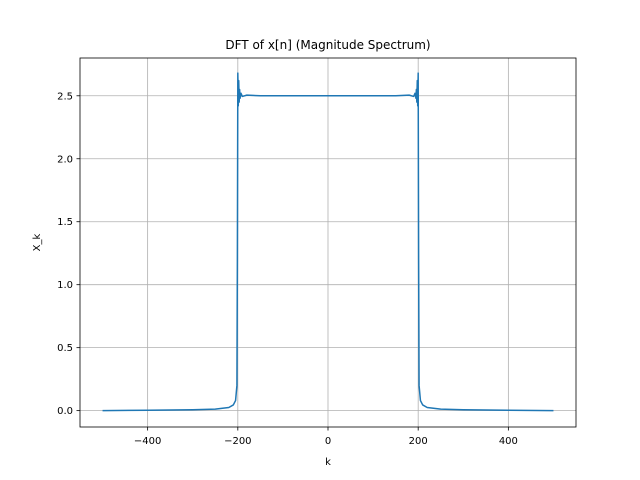  Describe the element at coordinates (147, 441) in the screenshot. I see `x-tick-label: −400` at that location.